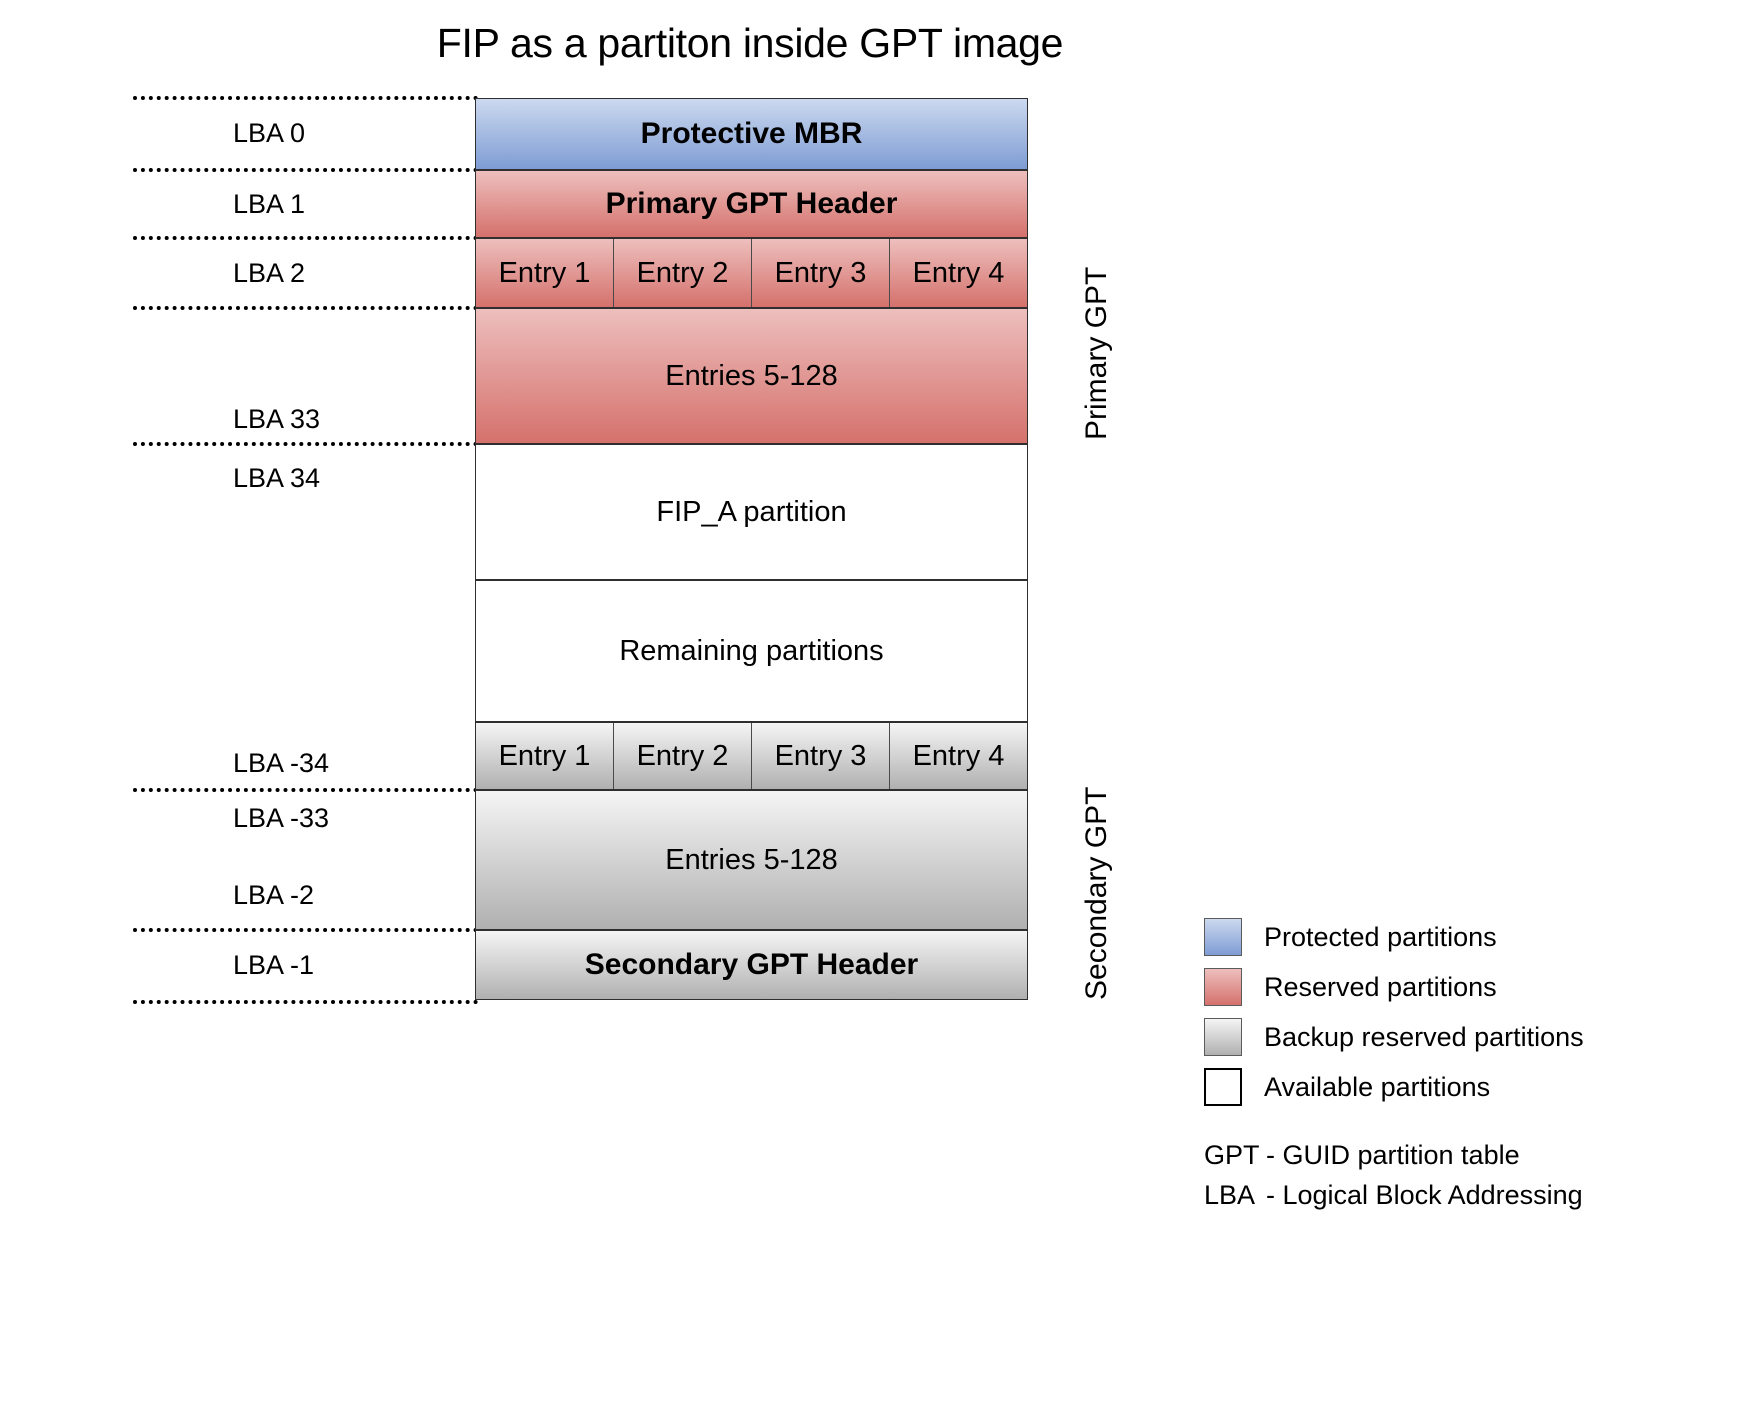  What do you see at coordinates (751, 651) in the screenshot?
I see `partition-block: Remaining partitions` at bounding box center [751, 651].